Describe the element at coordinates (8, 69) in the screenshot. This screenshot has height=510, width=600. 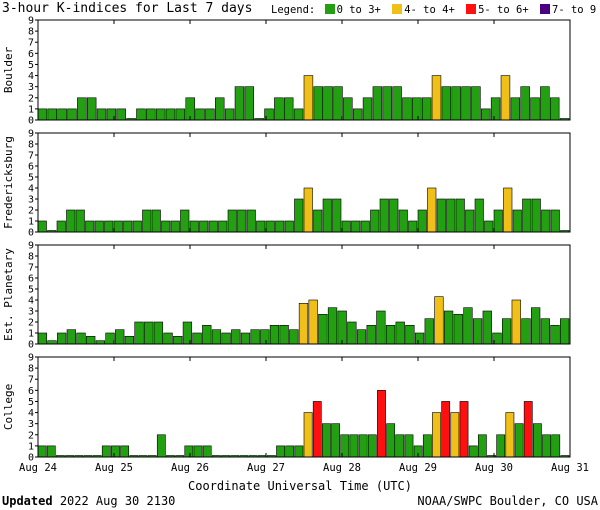
I see `panel-ylabel: Boulder` at that location.